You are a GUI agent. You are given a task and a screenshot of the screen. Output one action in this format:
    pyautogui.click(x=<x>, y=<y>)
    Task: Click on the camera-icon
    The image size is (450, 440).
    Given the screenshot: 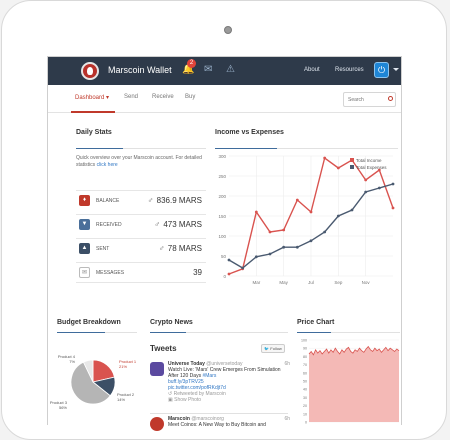 What is the action you would take?
    pyautogui.click(x=228, y=30)
    